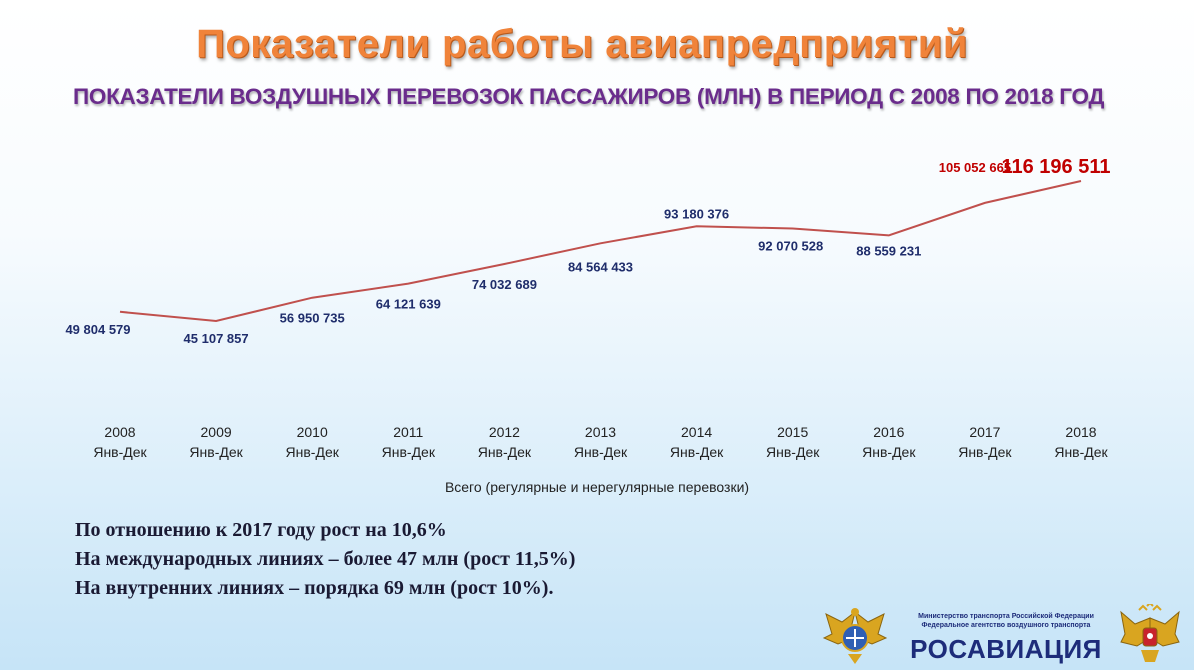 The height and width of the screenshot is (670, 1194). What do you see at coordinates (792, 432) in the screenshot?
I see `x-tick-2015: 2015` at bounding box center [792, 432].